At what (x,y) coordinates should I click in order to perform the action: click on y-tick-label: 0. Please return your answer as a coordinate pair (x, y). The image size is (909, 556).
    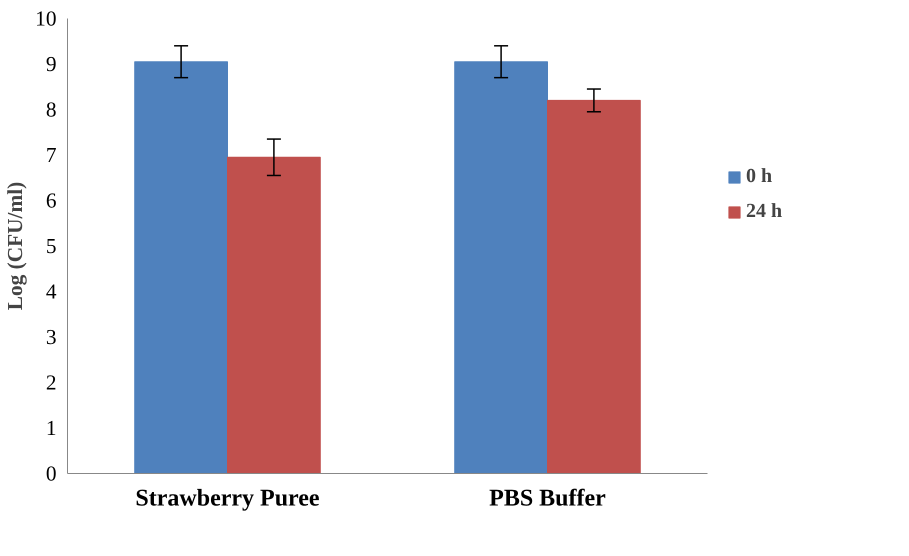
    Looking at the image, I should click on (51, 474).